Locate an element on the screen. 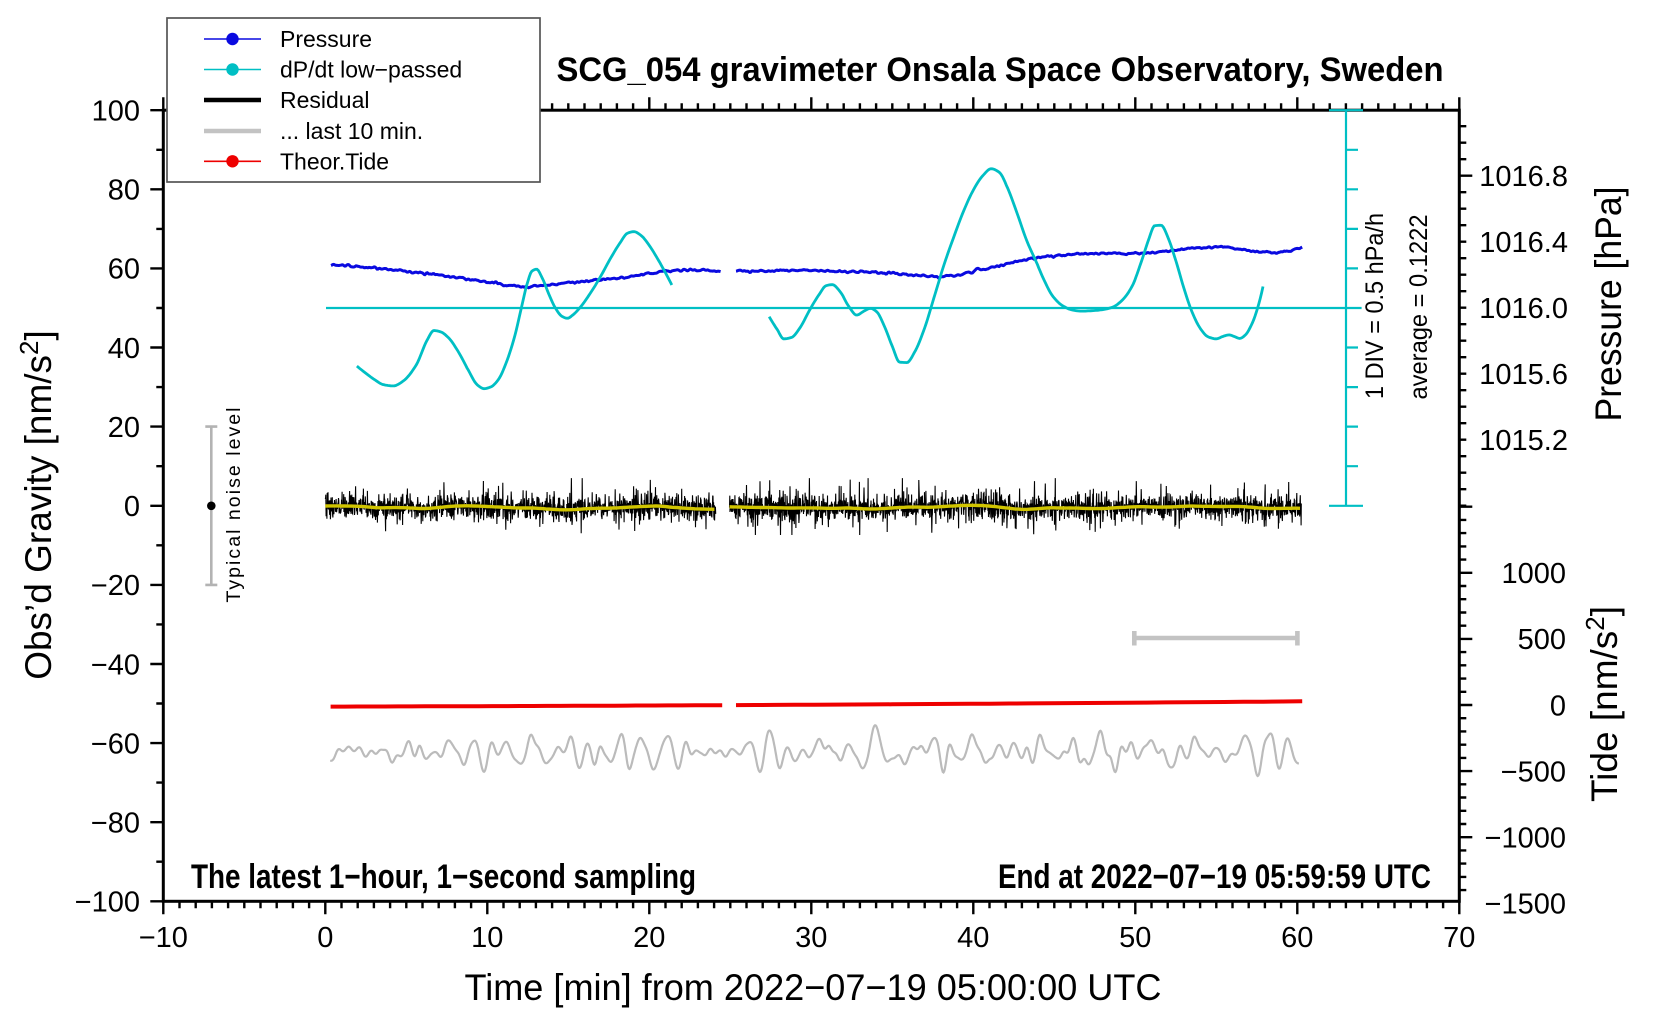  svg-text: 1015.2 is located at coordinates (1523, 441).